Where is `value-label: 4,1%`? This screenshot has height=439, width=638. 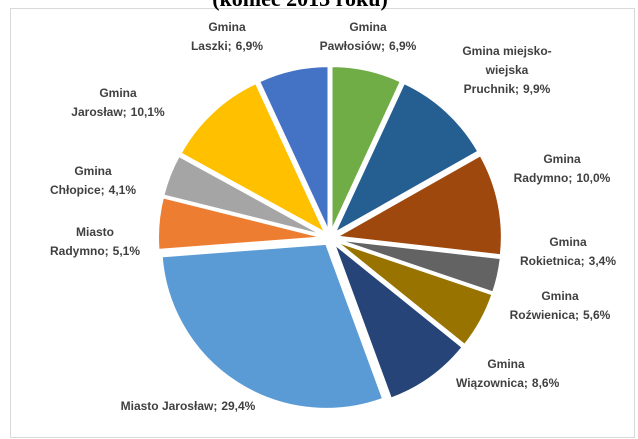
value-label: 4,1% is located at coordinates (122, 190).